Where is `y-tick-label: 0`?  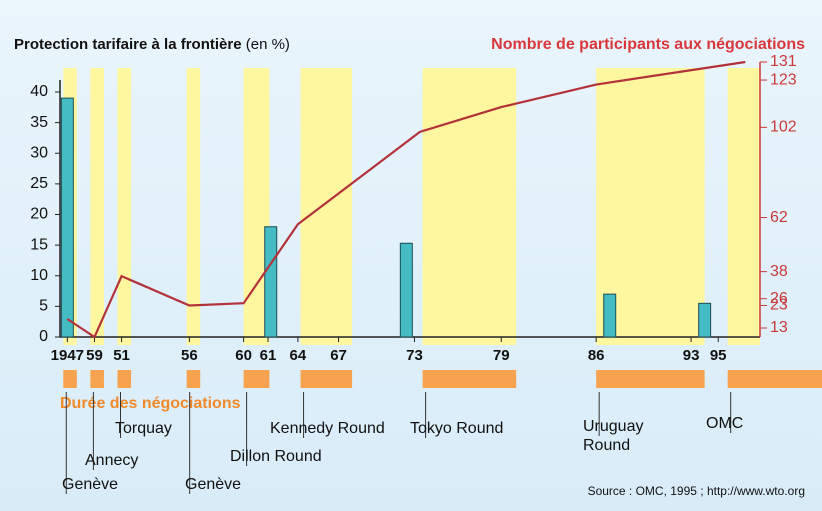
y-tick-label: 0 is located at coordinates (43, 336).